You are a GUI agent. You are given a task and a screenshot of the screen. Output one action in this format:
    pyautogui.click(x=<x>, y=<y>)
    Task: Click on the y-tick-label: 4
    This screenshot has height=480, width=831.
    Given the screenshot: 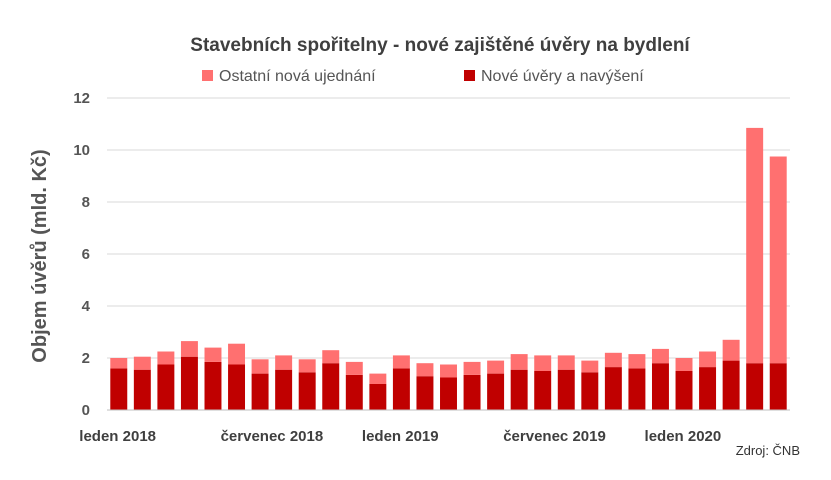 What is the action you would take?
    pyautogui.click(x=86, y=306)
    